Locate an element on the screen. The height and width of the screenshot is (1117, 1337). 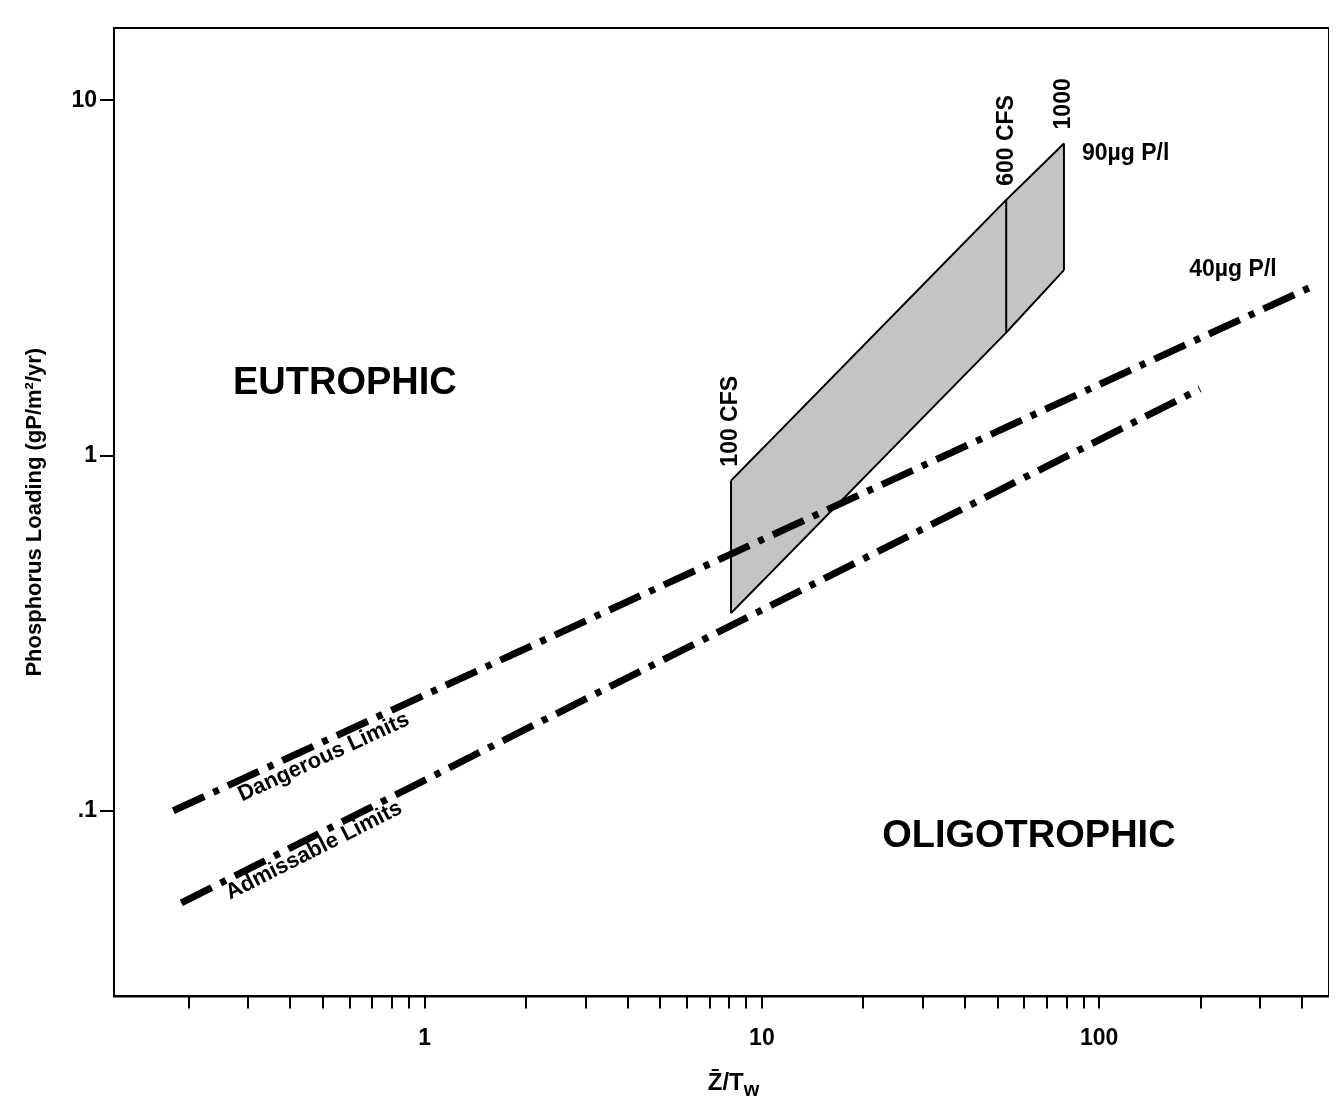
y-tick-label: .1 is located at coordinates (87, 809).